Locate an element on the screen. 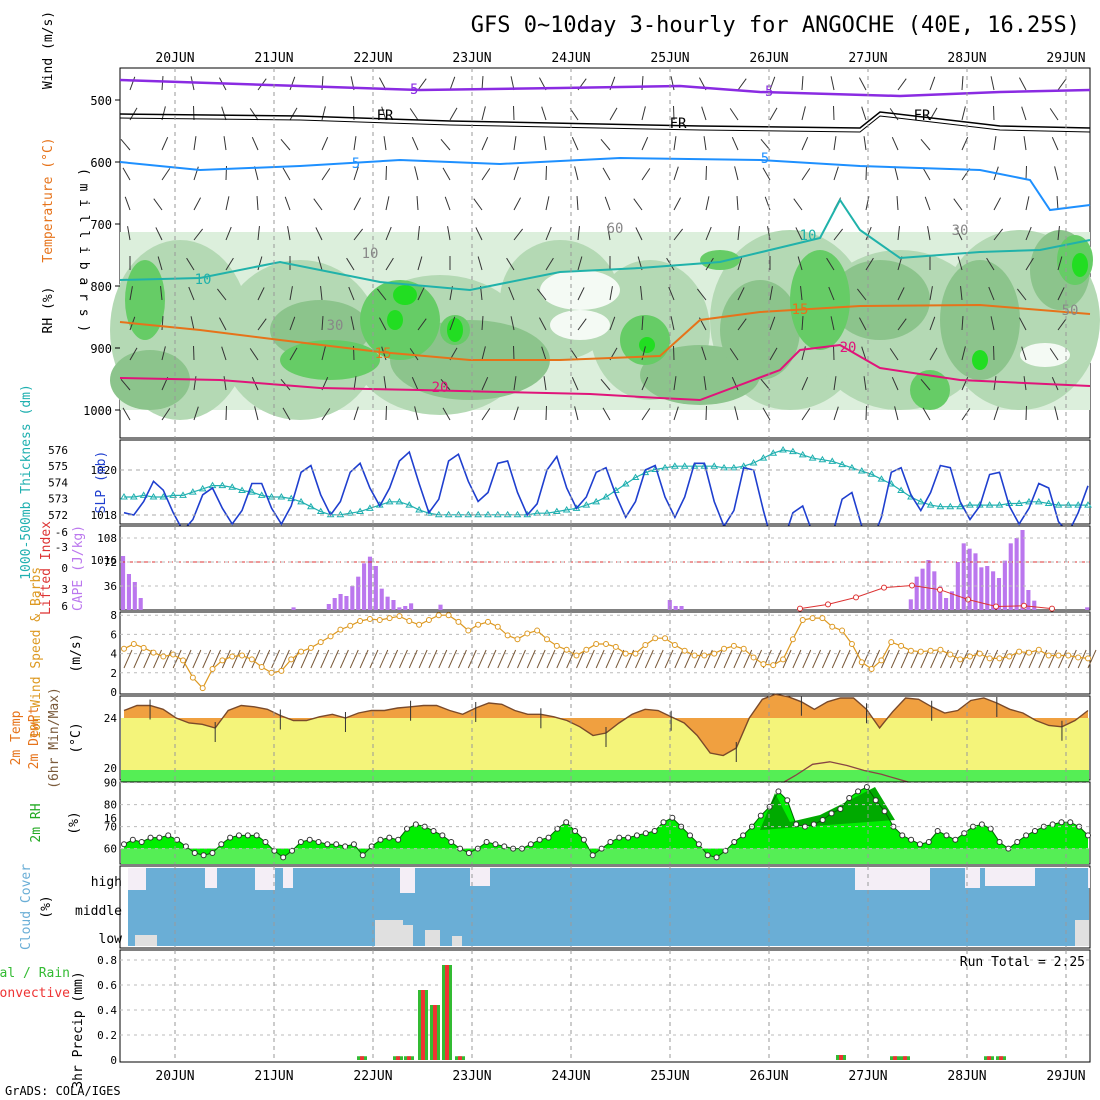  contour-label: 60 is located at coordinates (615, 229).